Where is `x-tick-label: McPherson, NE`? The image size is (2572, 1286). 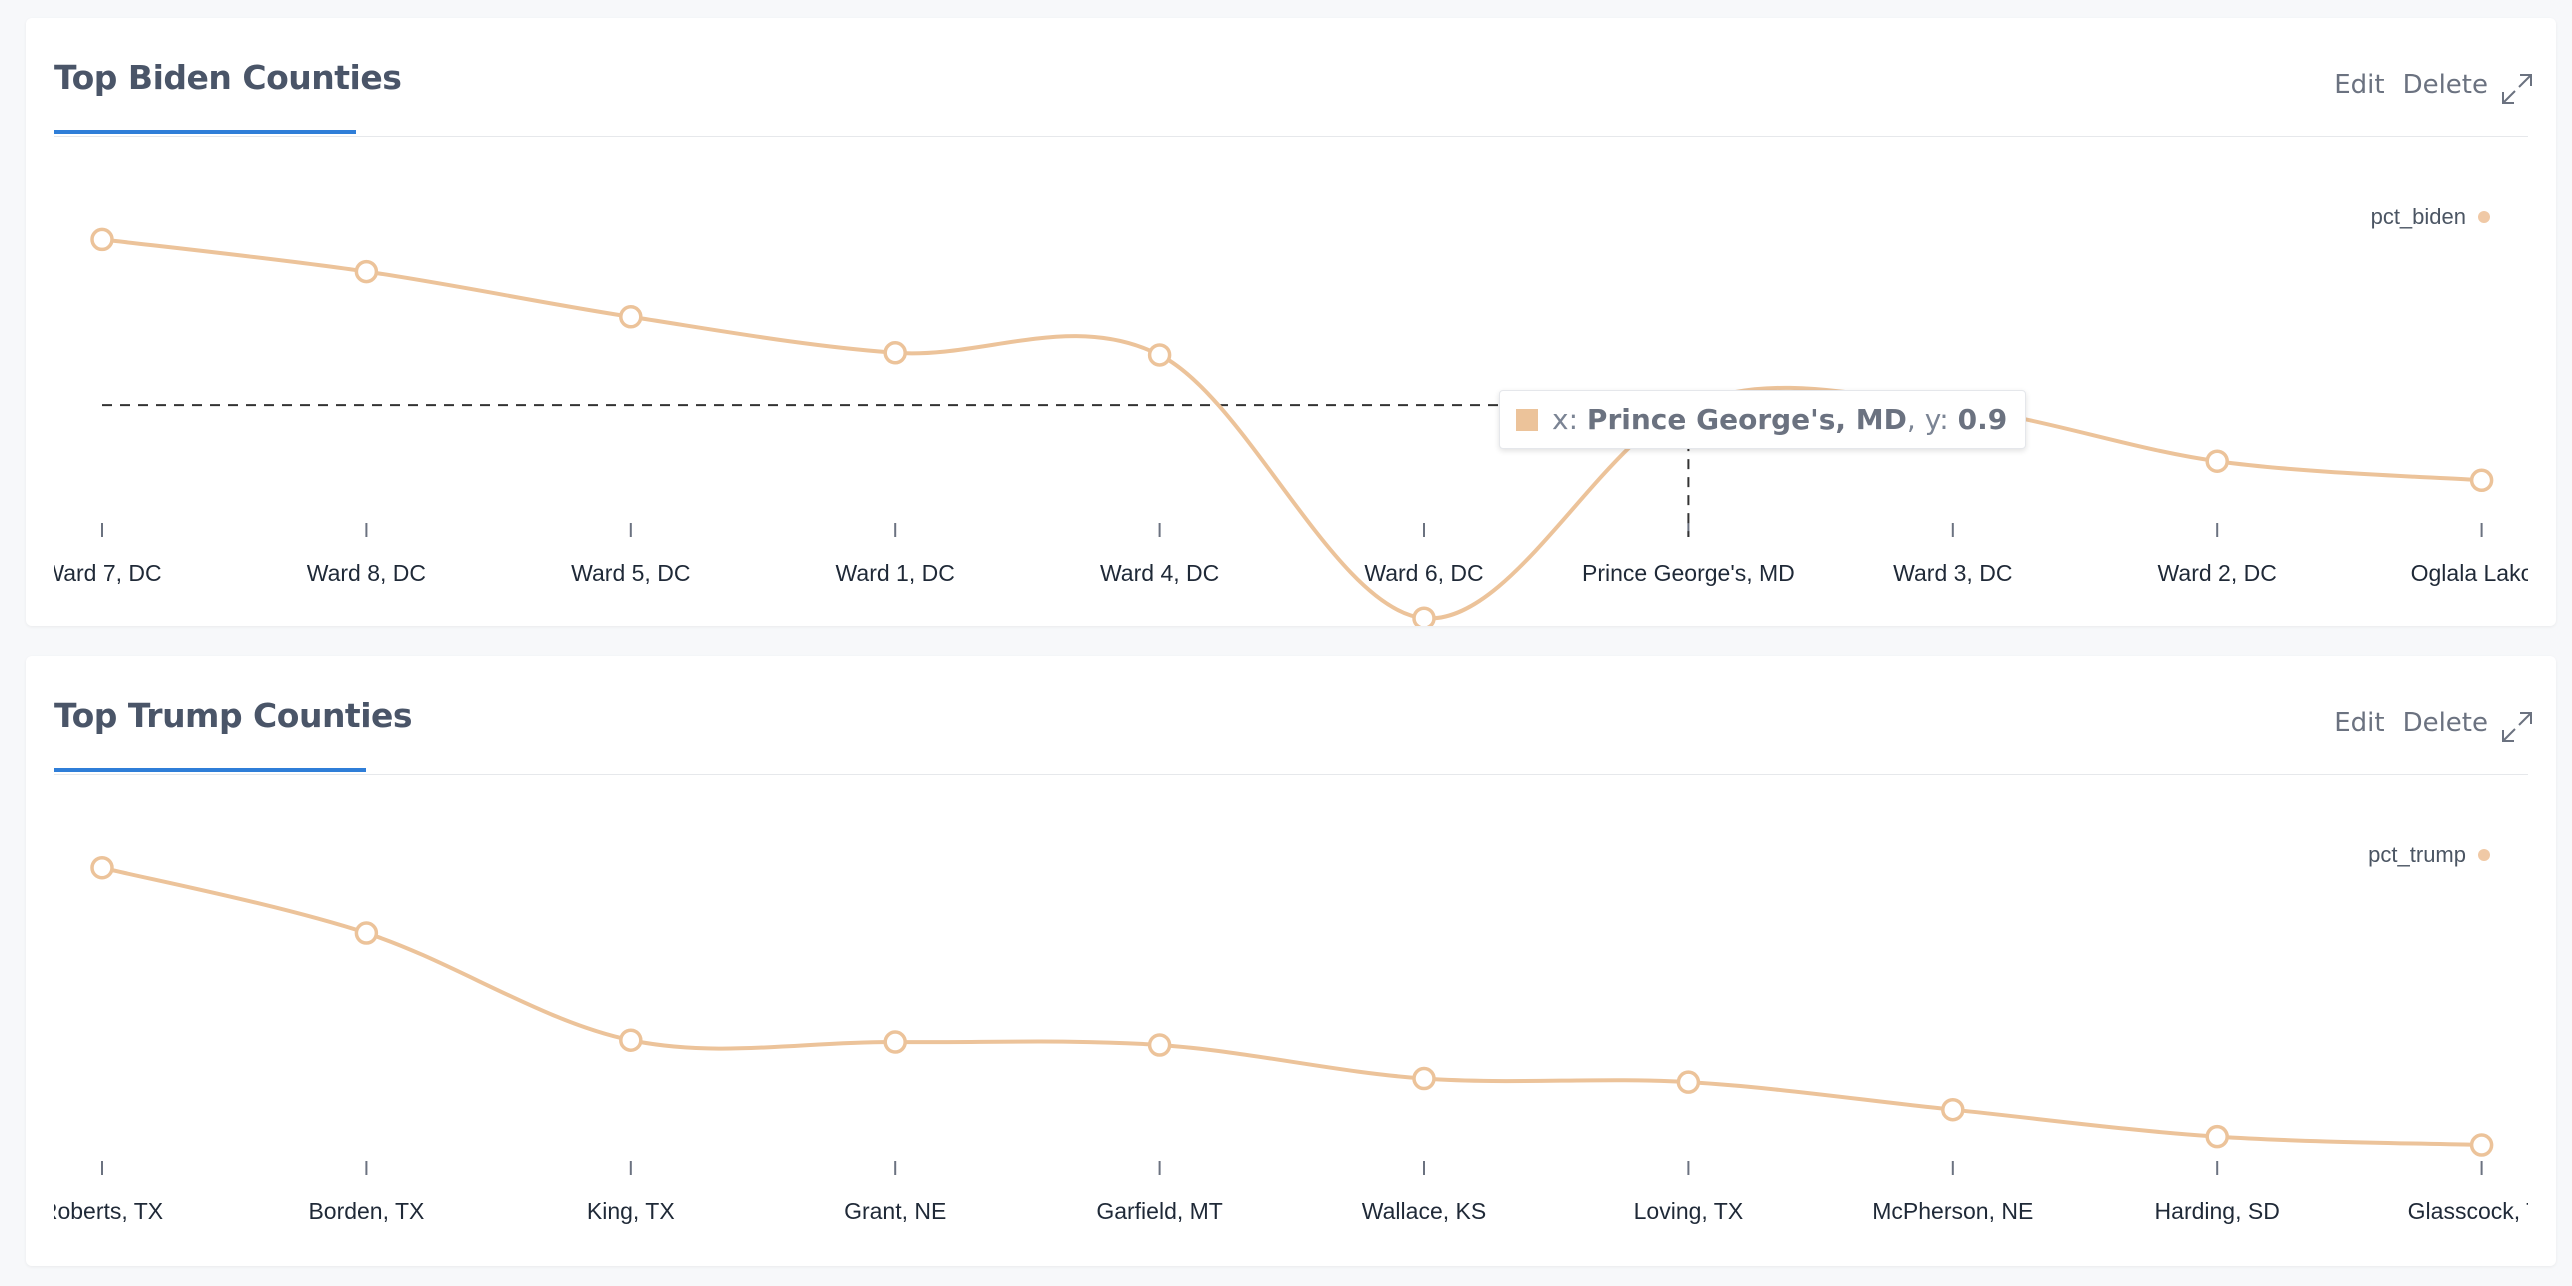
x-tick-label: McPherson, NE is located at coordinates (1952, 1211).